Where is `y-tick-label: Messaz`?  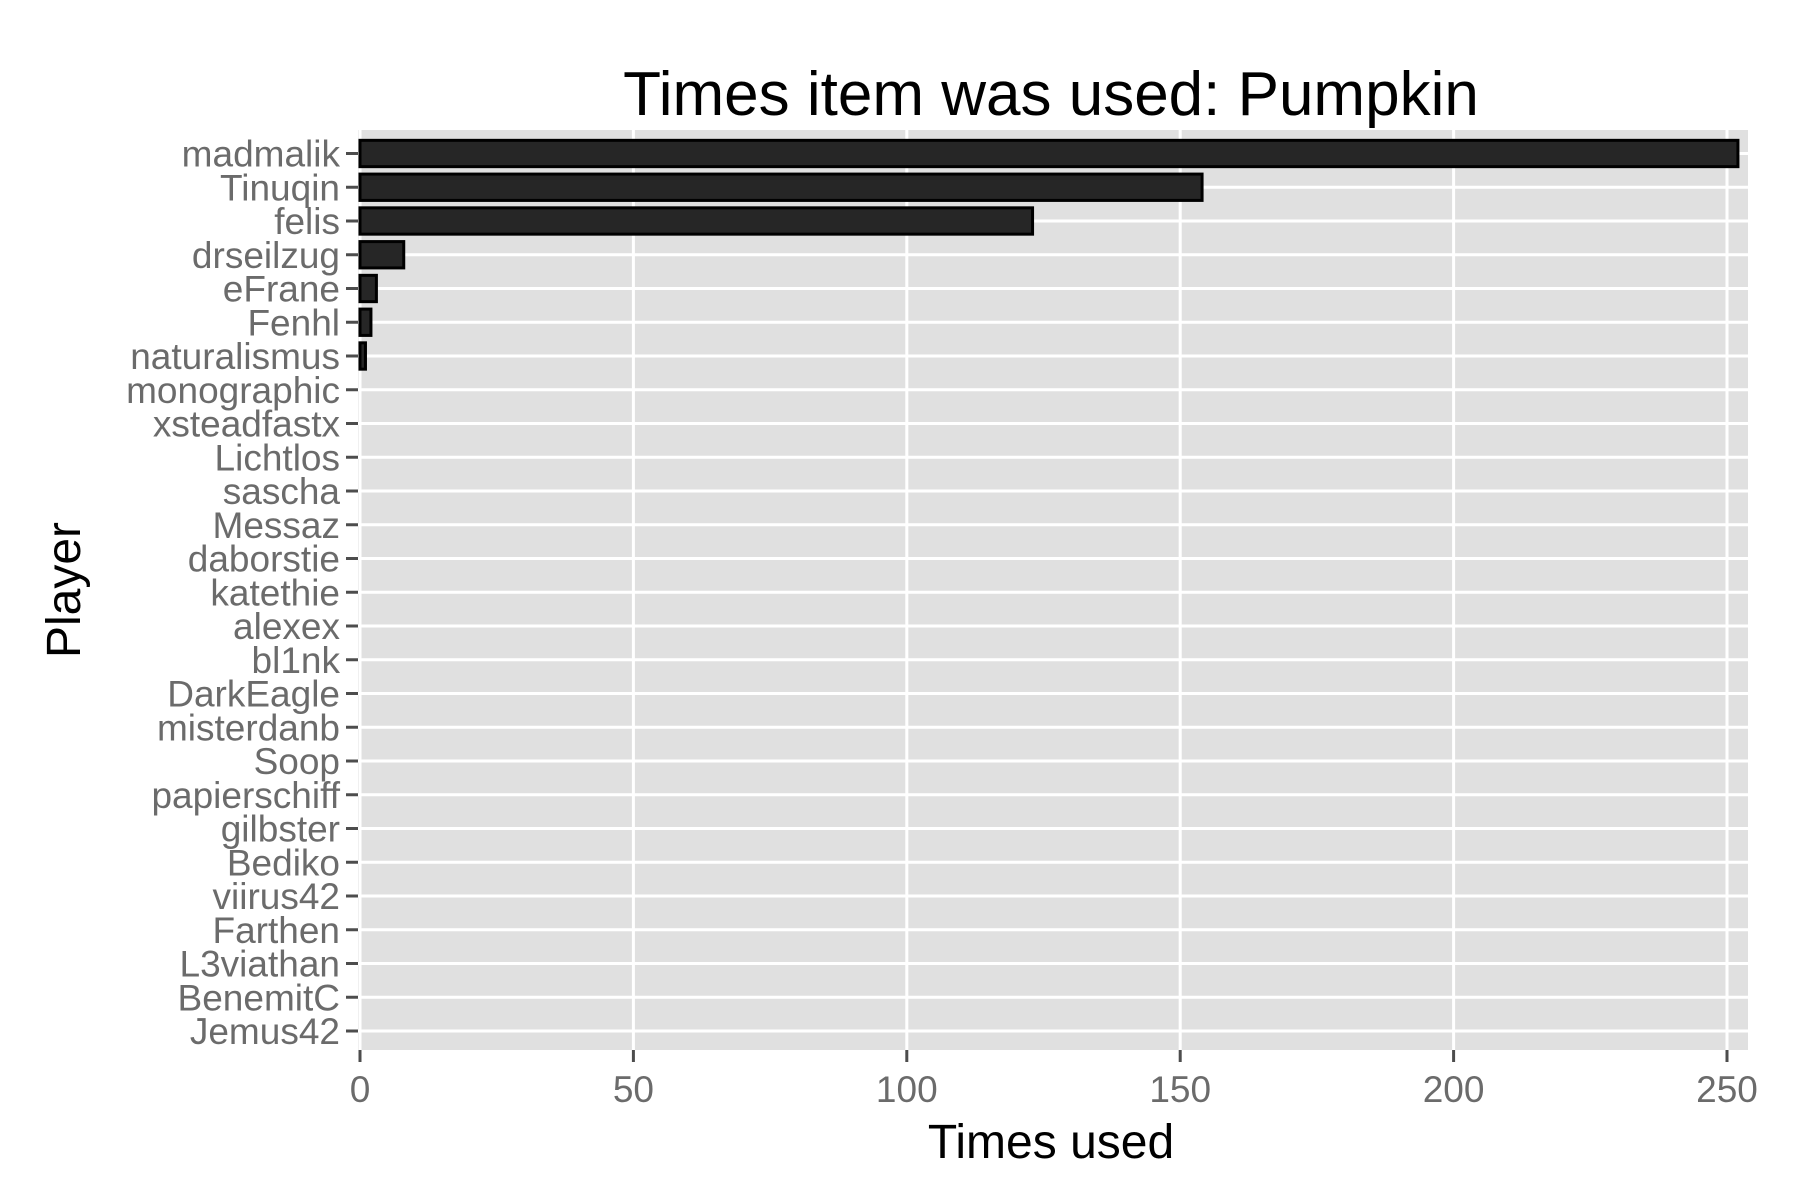
y-tick-label: Messaz is located at coordinates (276, 525).